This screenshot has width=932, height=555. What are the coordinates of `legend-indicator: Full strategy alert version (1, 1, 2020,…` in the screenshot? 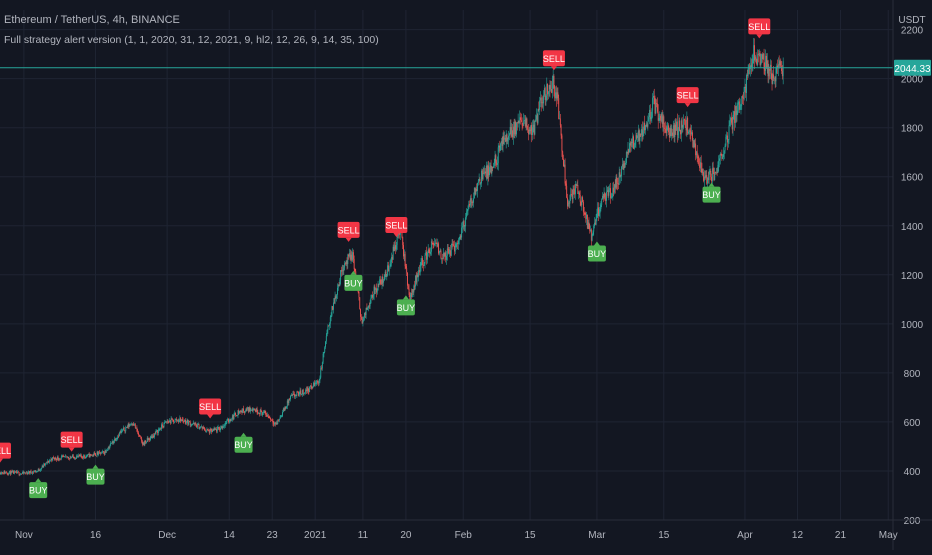 It's located at (191, 40).